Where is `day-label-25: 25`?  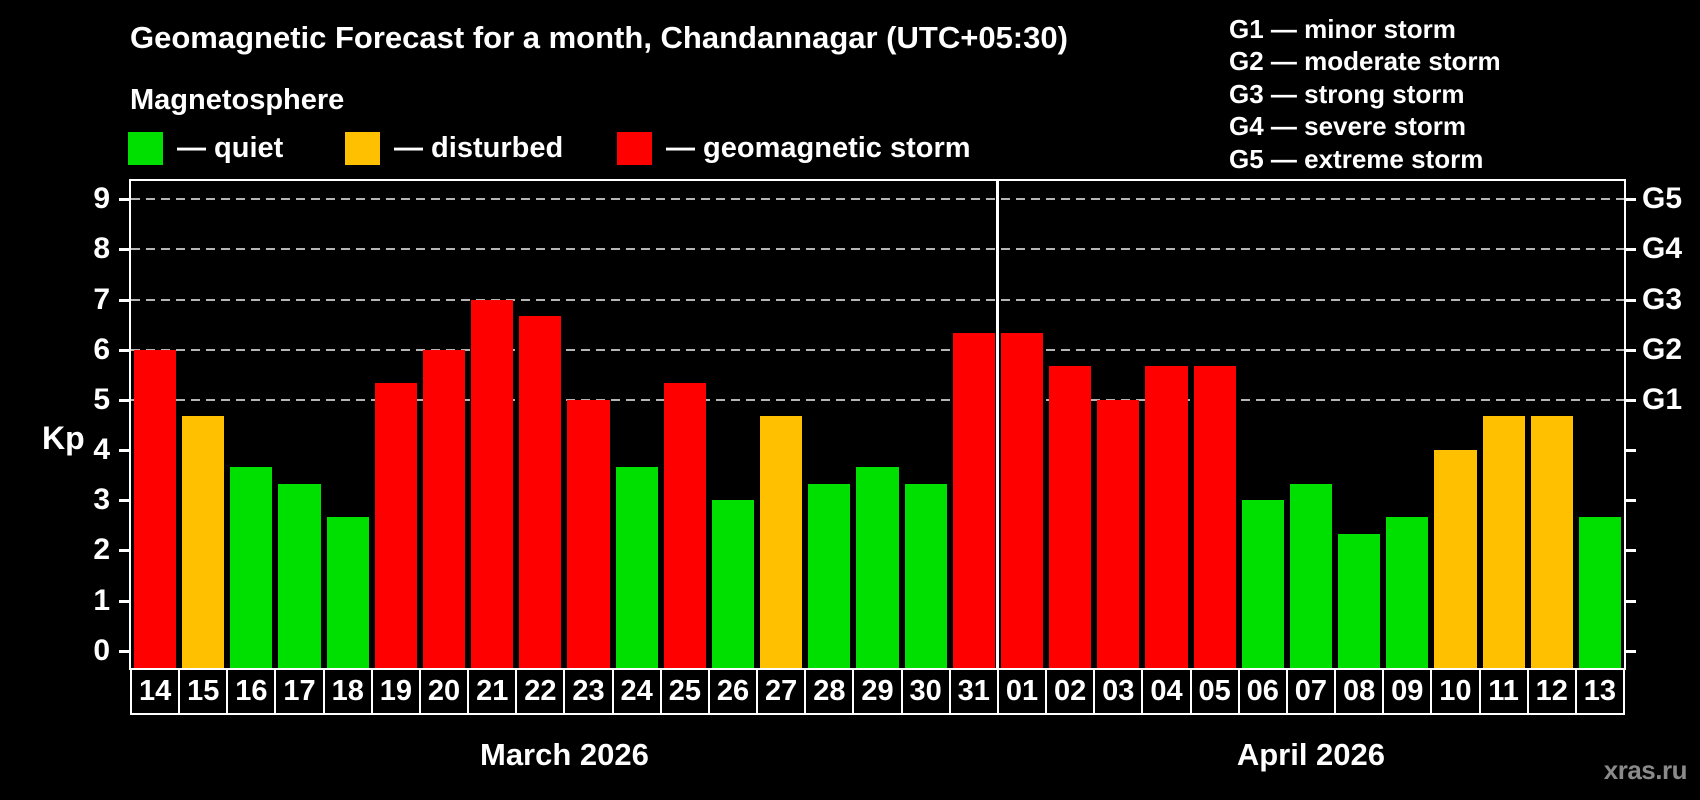 day-label-25: 25 is located at coordinates (684, 691).